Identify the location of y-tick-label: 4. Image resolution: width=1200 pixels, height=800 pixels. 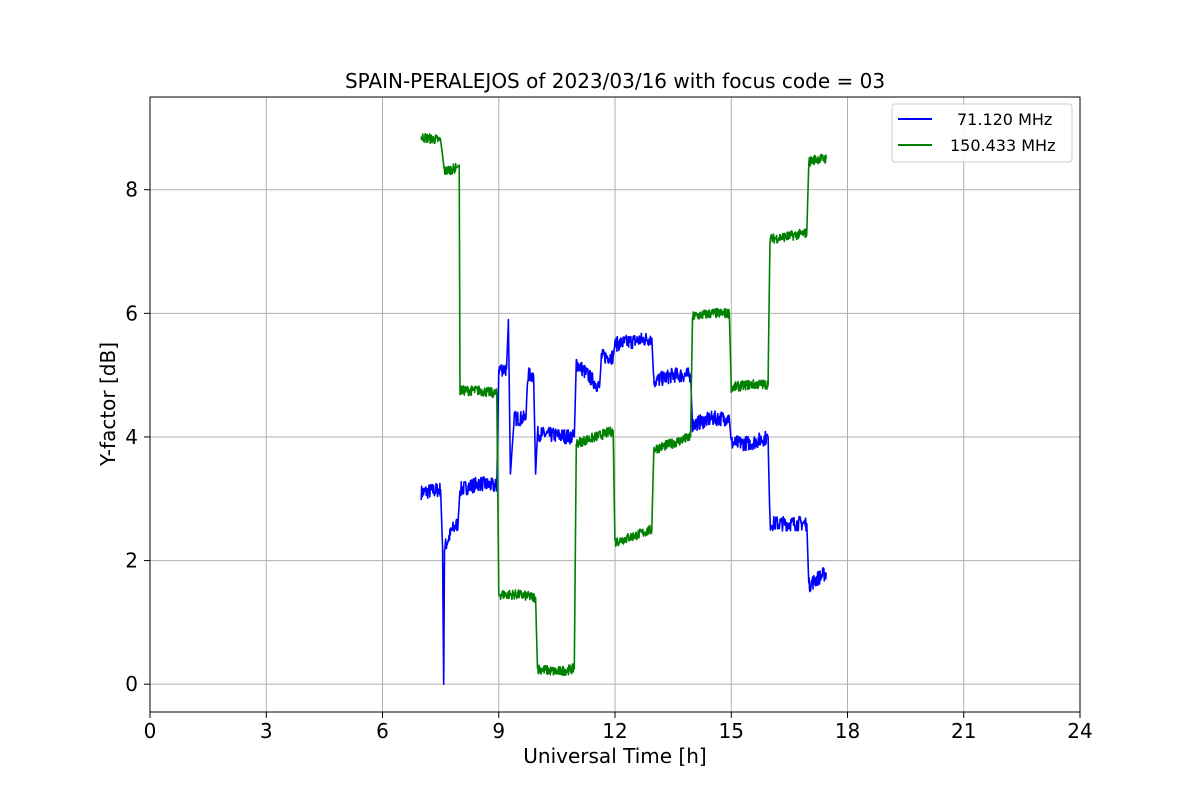
(131, 437).